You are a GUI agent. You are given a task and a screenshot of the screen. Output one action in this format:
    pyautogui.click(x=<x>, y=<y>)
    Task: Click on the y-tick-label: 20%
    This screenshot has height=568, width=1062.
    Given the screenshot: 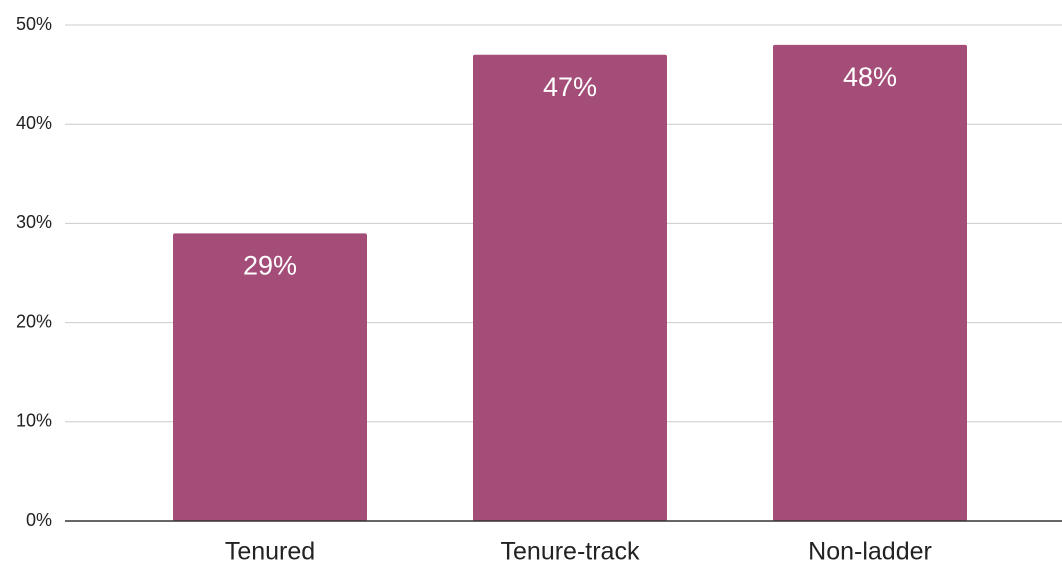 What is the action you would take?
    pyautogui.click(x=34, y=321)
    